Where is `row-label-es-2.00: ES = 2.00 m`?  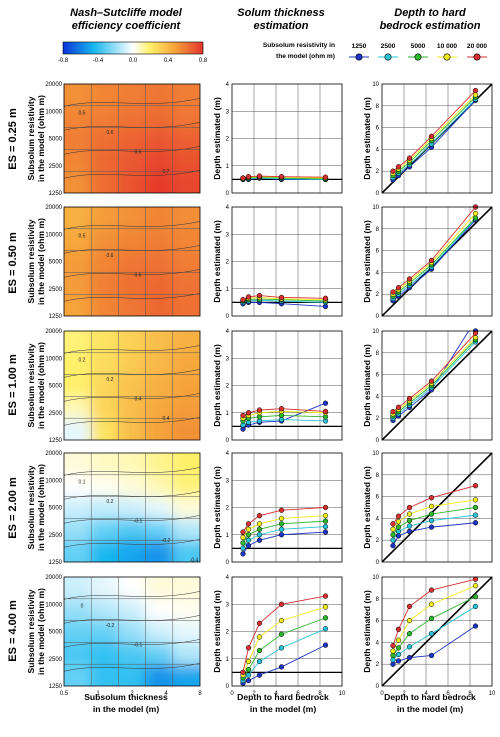 row-label-es-2.00: ES = 2.00 m is located at coordinates (13, 508).